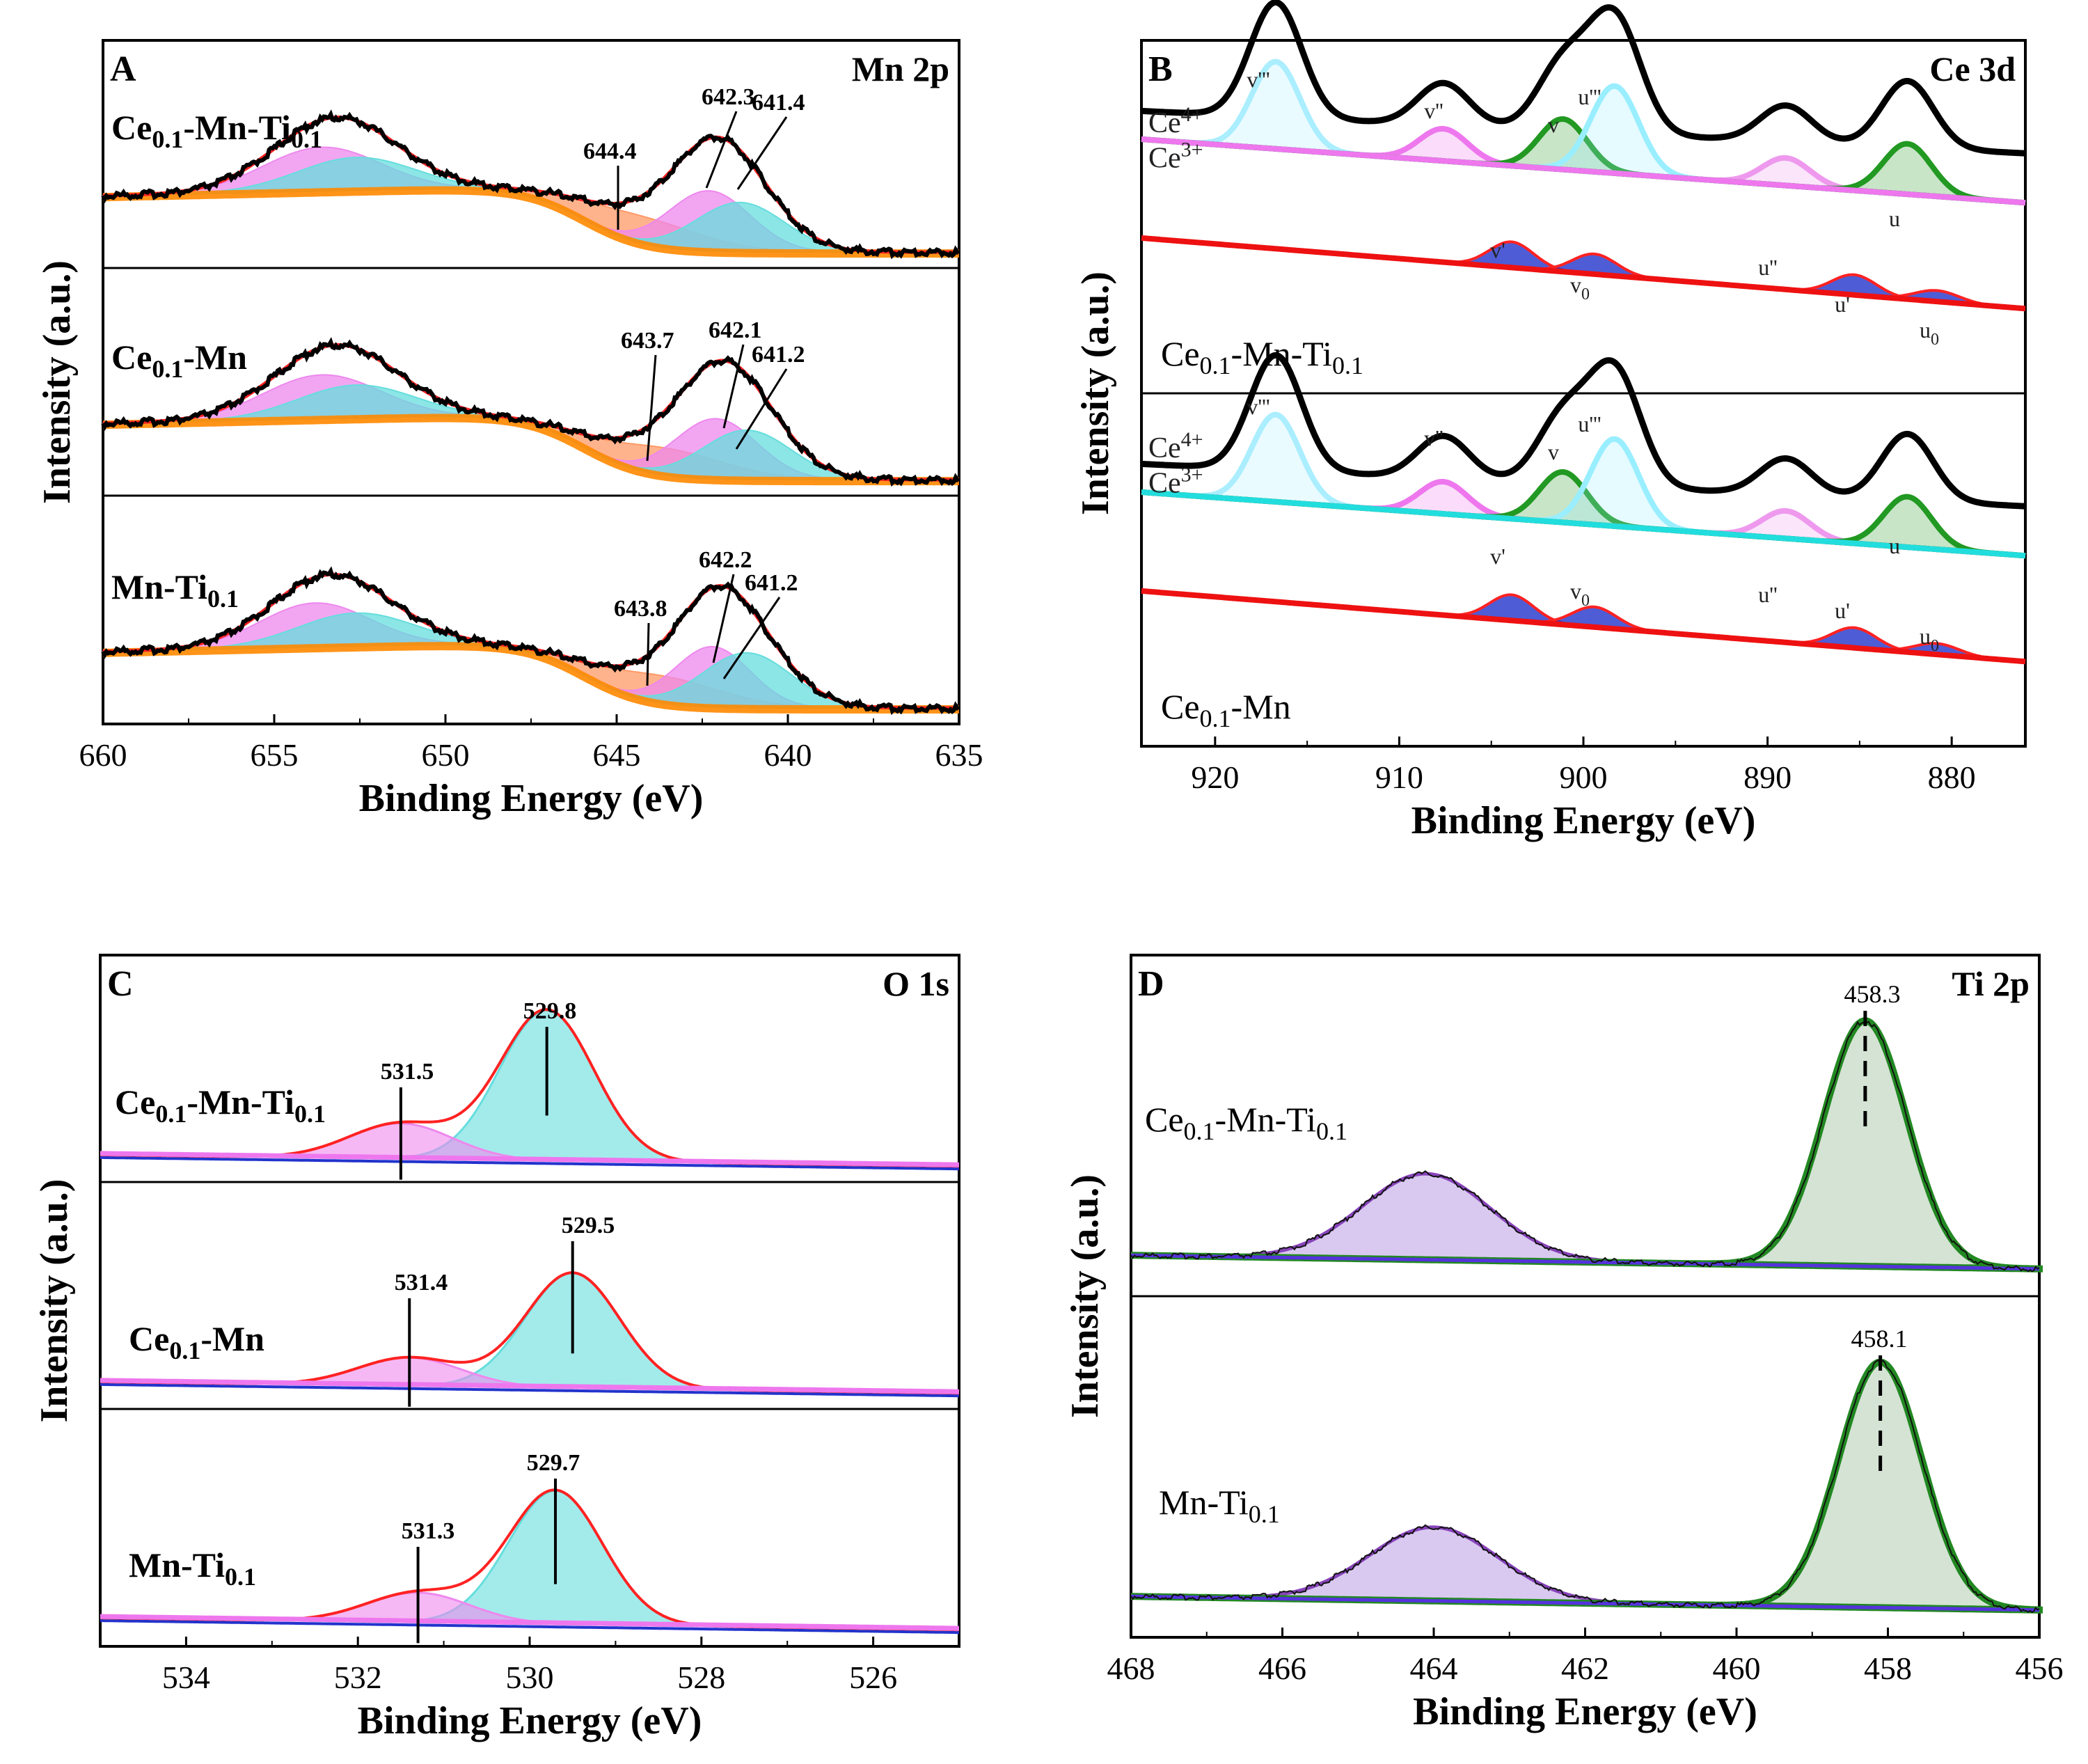 The image size is (2088, 1764). I want to click on peak-label: 643.8, so click(640, 609).